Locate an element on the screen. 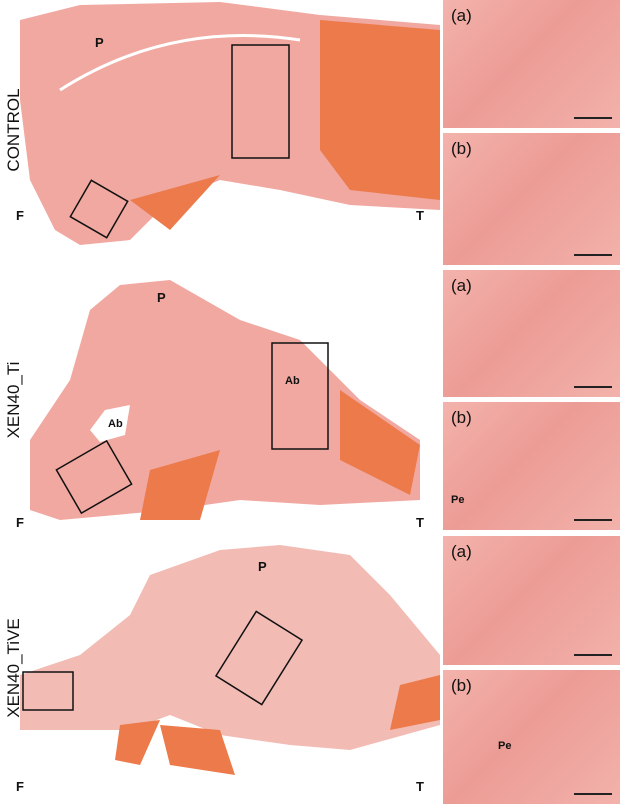 The height and width of the screenshot is (804, 620). xen40-tive-inset-b: (b) Pe is located at coordinates (531, 737).